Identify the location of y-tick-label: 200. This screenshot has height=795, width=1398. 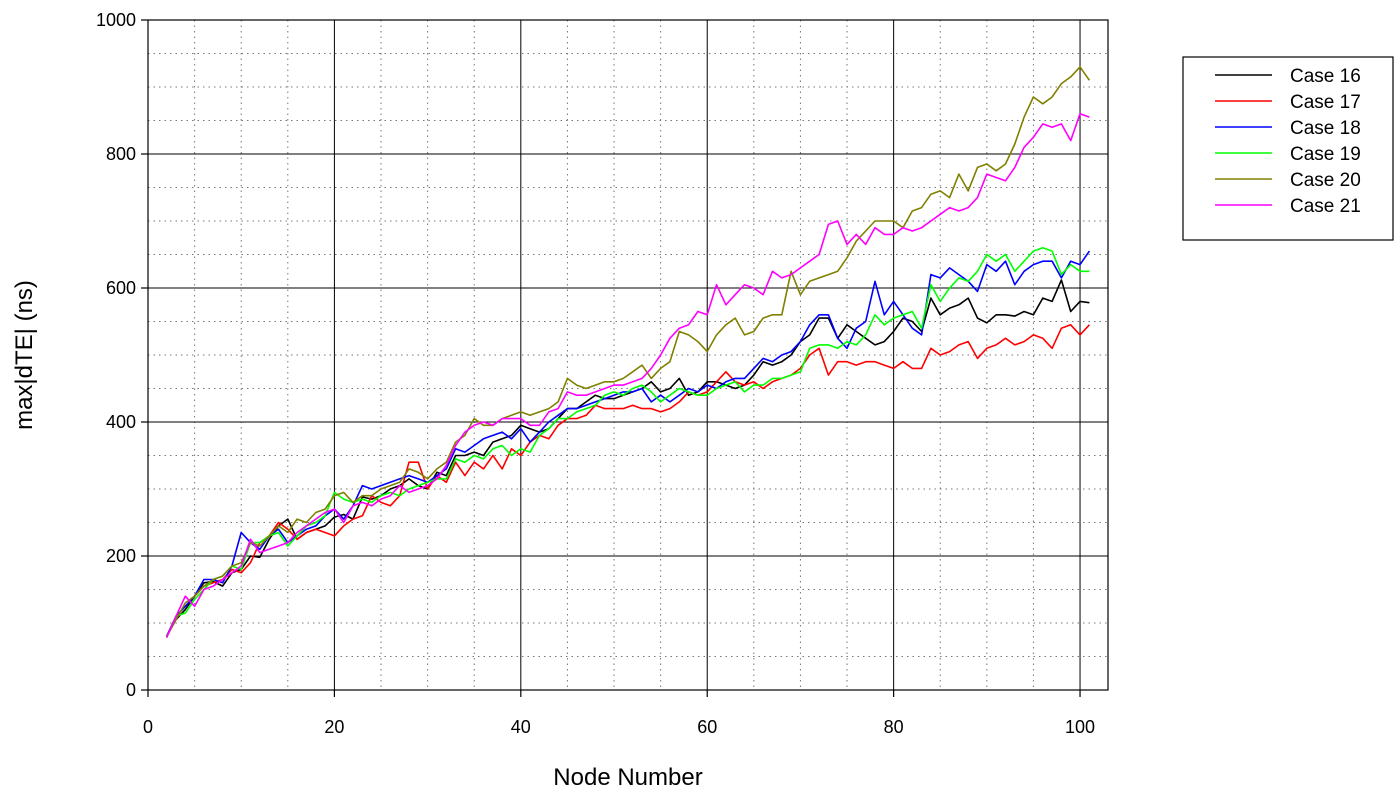
(121, 556).